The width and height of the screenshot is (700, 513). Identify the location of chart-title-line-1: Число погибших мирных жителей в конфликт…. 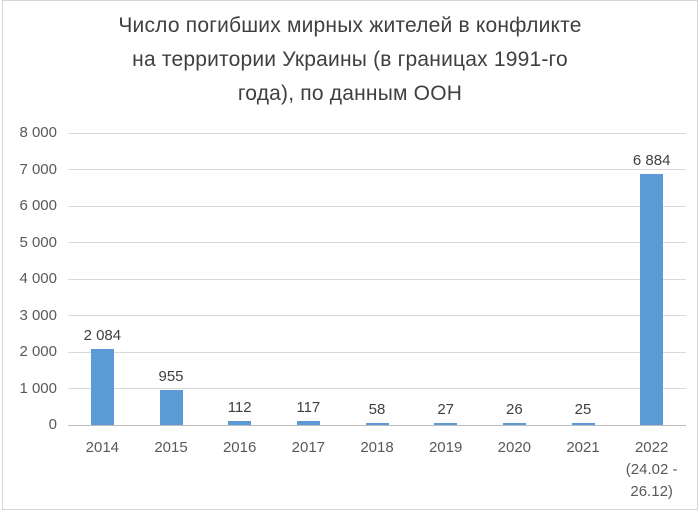
(350, 25).